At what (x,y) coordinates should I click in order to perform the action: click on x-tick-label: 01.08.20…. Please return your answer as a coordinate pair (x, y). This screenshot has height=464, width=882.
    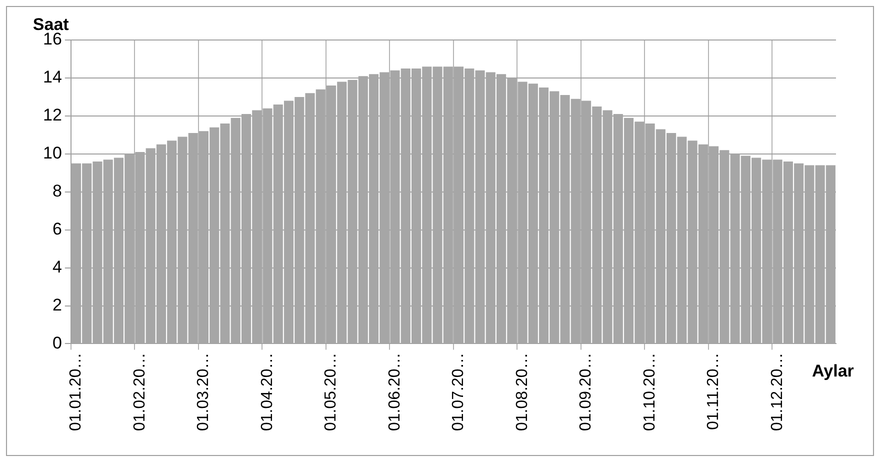
    Looking at the image, I should click on (522, 391).